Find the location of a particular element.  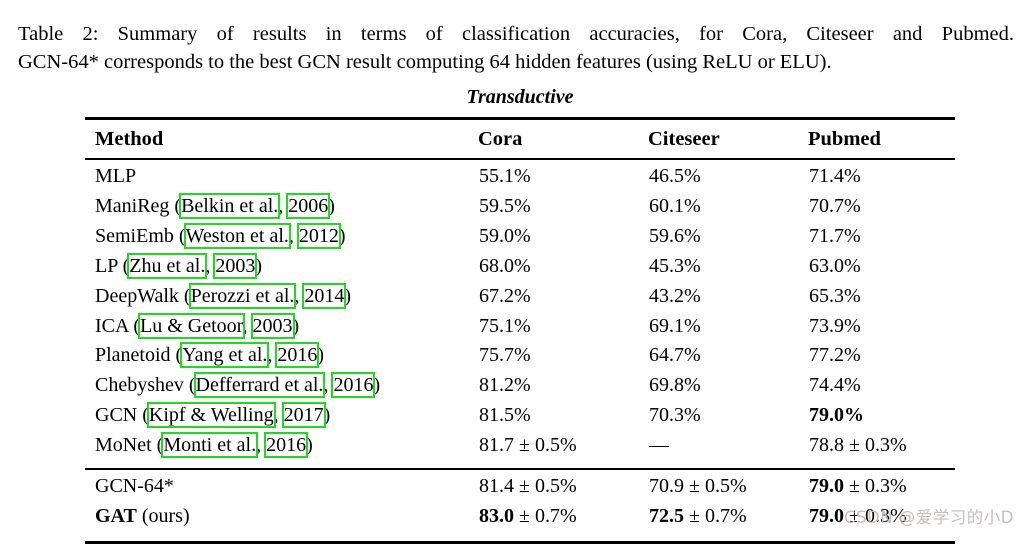

text-segment: 70.3% is located at coordinates (675, 415).